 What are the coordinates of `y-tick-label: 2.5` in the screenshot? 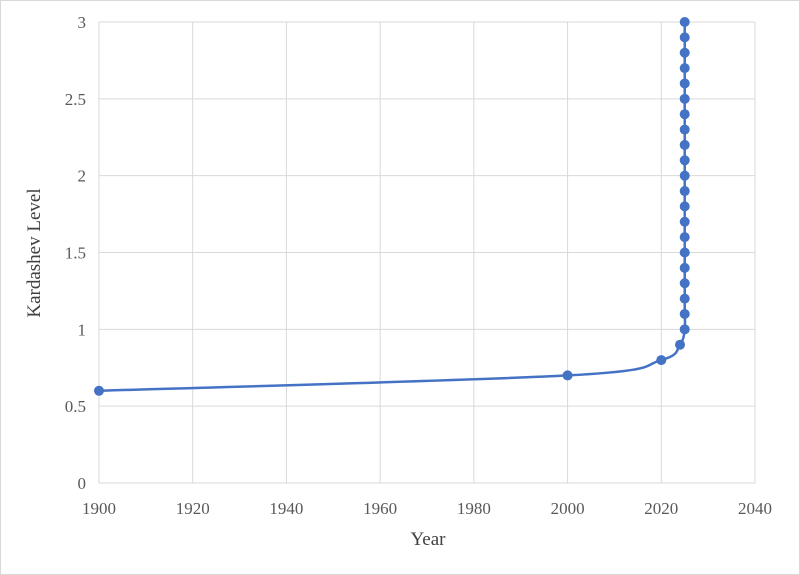 It's located at (75, 99).